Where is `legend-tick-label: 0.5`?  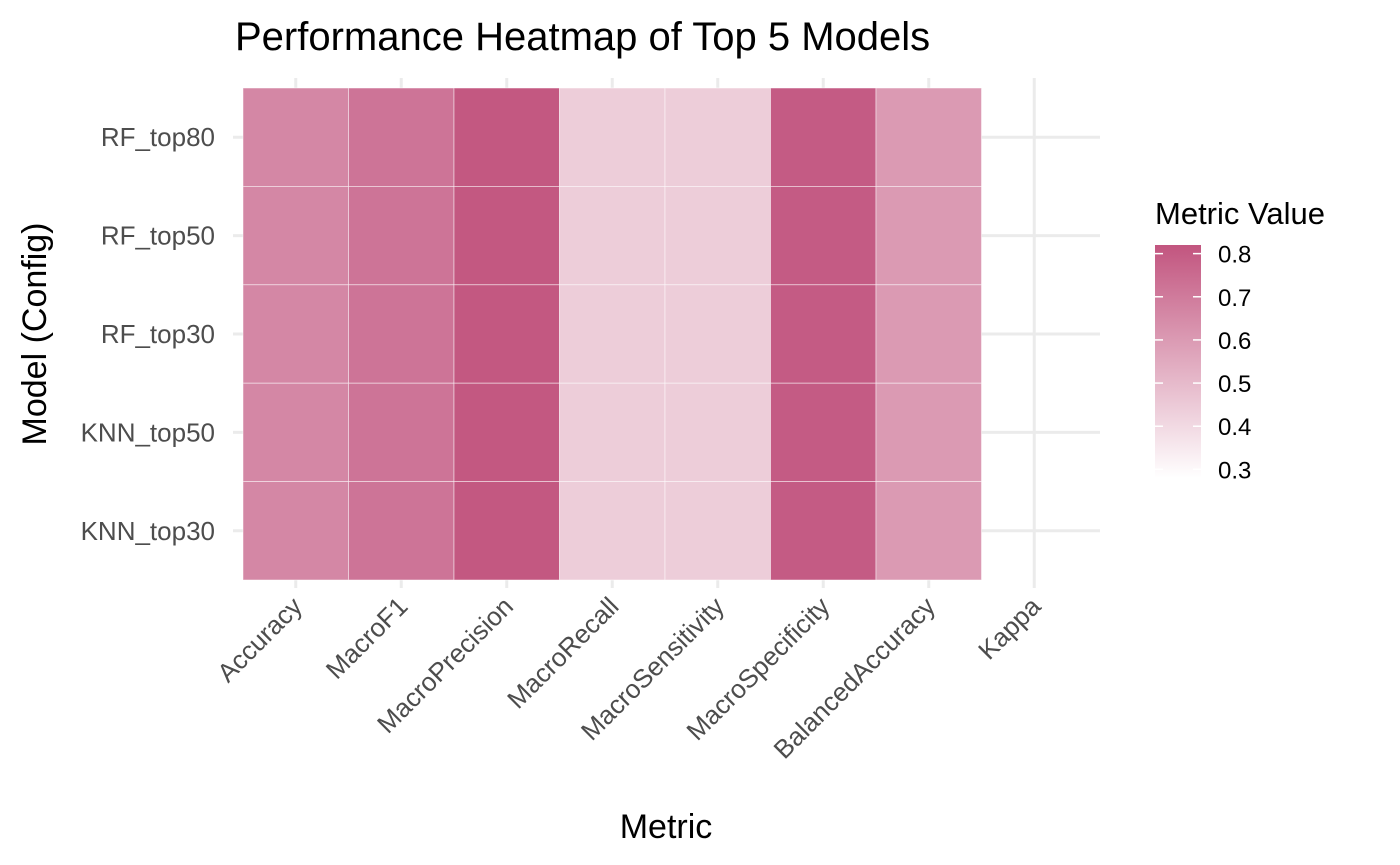 legend-tick-label: 0.5 is located at coordinates (1234, 384).